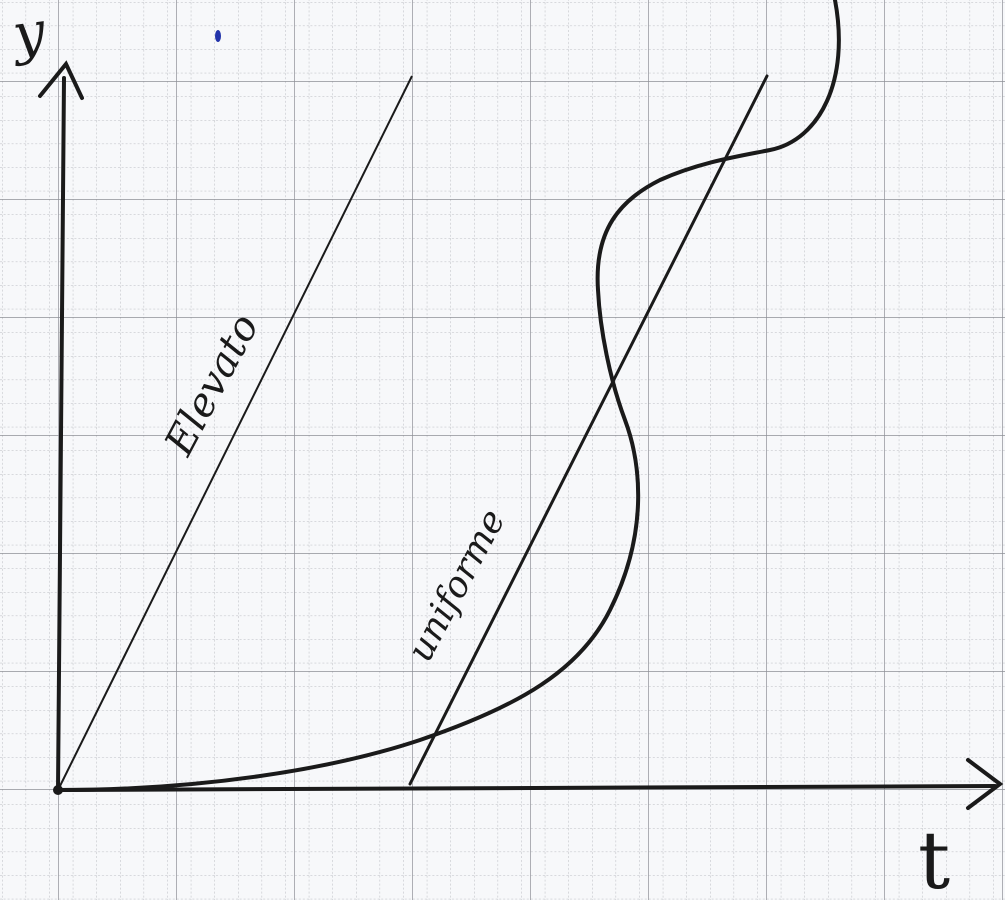  I want to click on ink-dot, so click(218, 36).